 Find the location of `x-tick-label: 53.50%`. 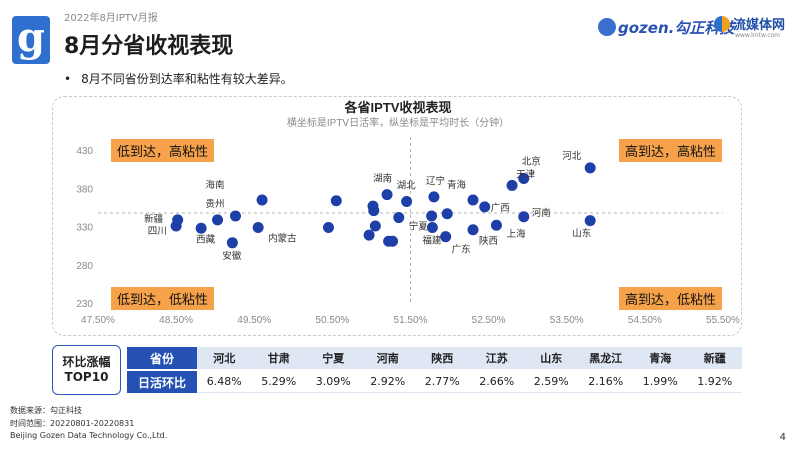

x-tick-label: 53.50% is located at coordinates (567, 320).